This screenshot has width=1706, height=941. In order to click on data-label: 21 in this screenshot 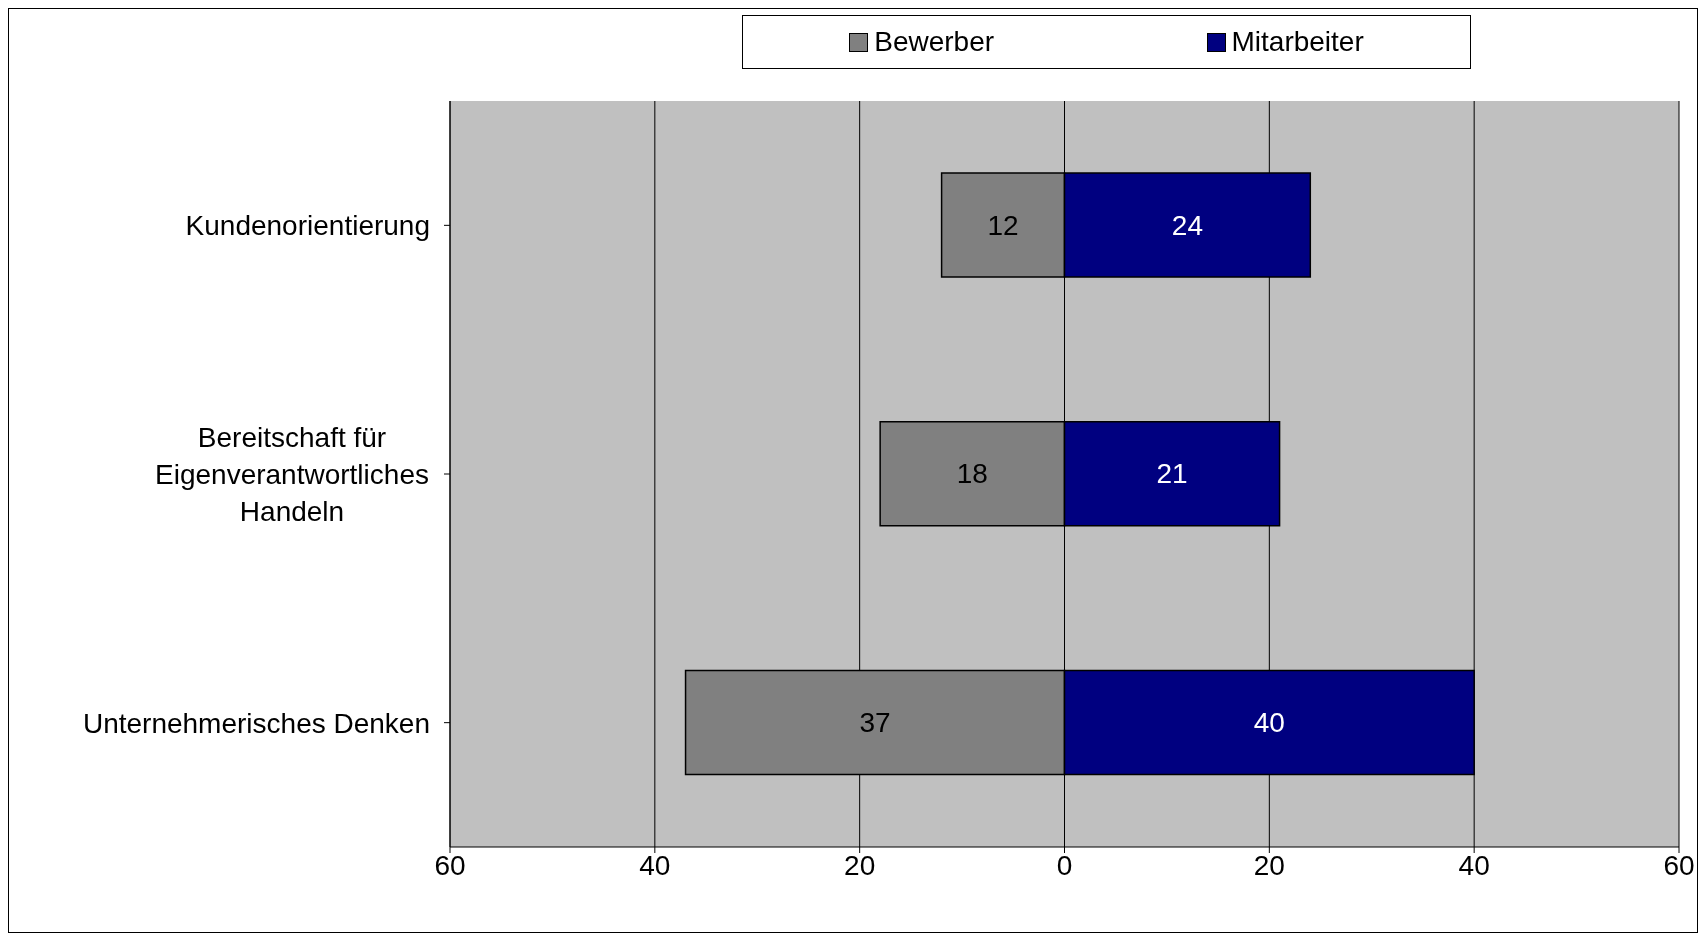, I will do `click(1172, 474)`.